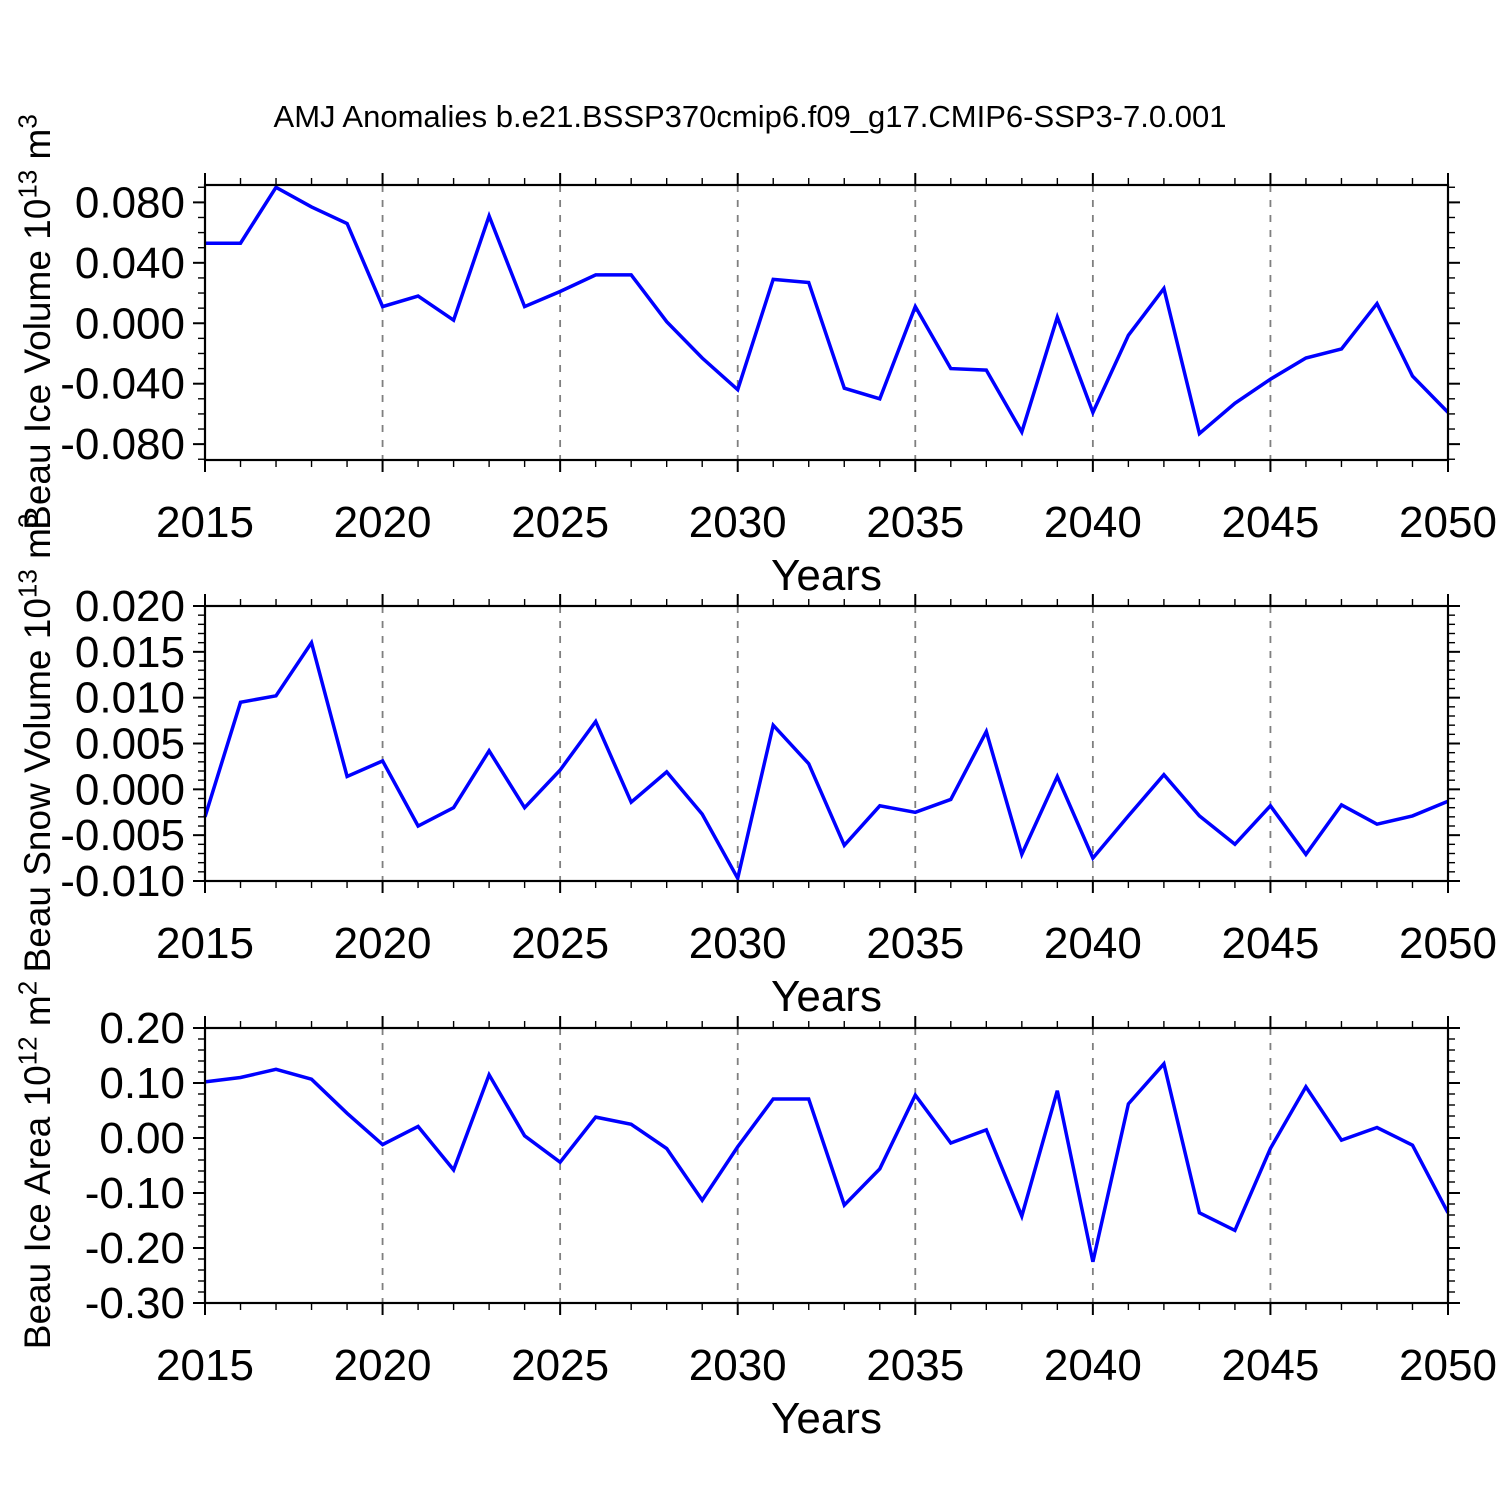  What do you see at coordinates (122, 444) in the screenshot?
I see `y-tick-label: -0.080` at bounding box center [122, 444].